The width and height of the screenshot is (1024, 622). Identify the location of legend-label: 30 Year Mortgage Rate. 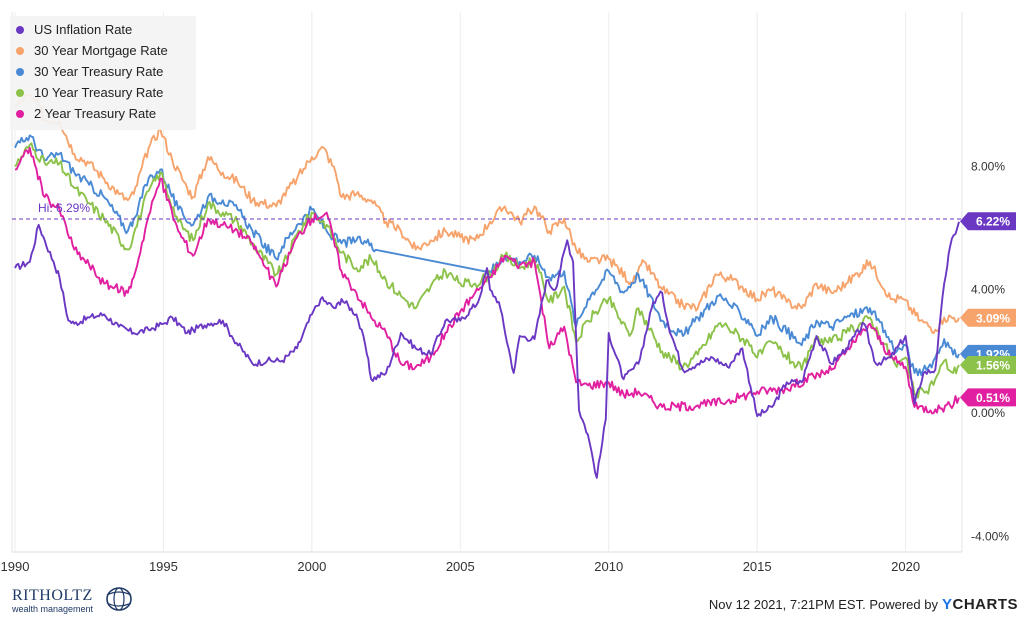
(101, 50).